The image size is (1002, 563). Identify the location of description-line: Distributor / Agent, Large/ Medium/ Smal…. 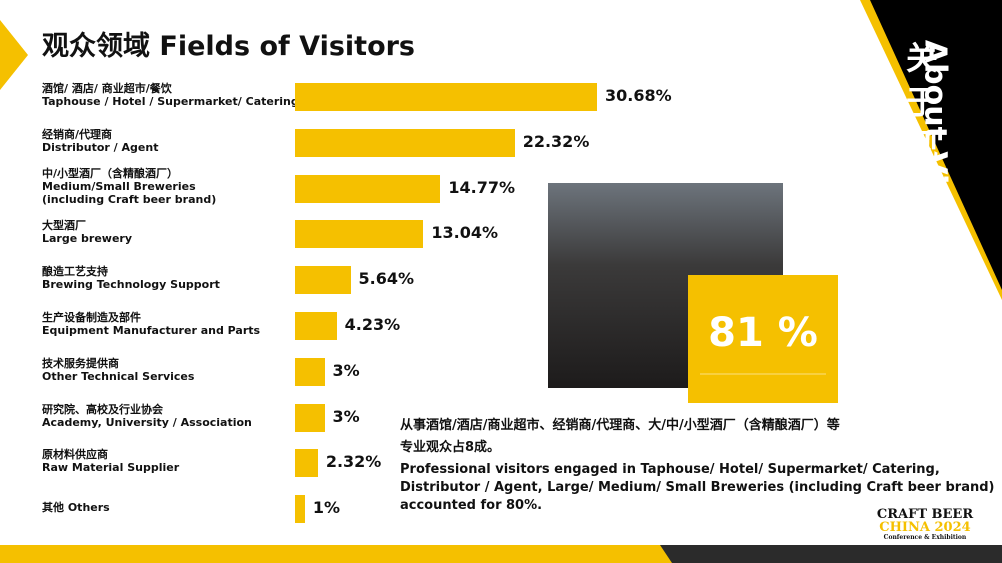
(697, 487).